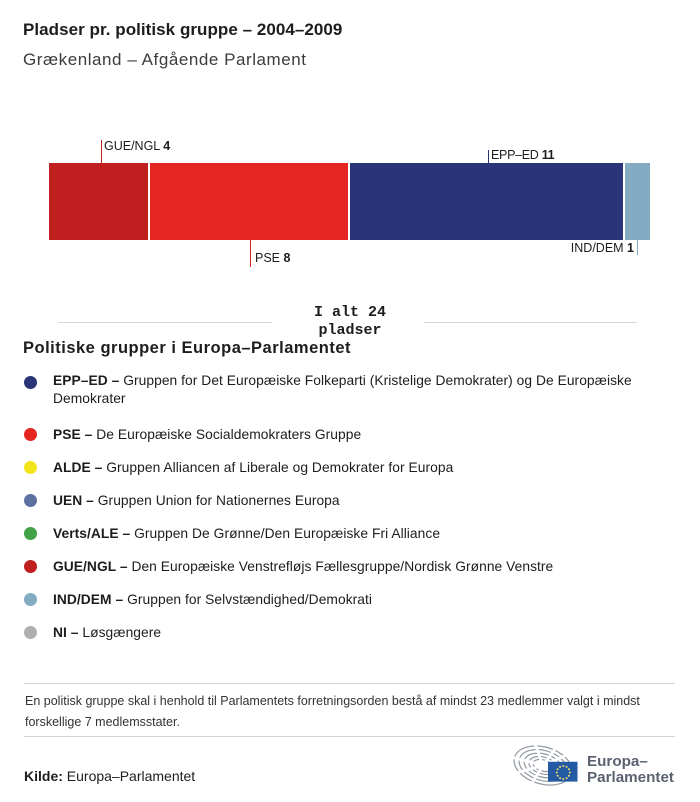  Describe the element at coordinates (617, 761) in the screenshot. I see `svg-text: Europa–` at that location.